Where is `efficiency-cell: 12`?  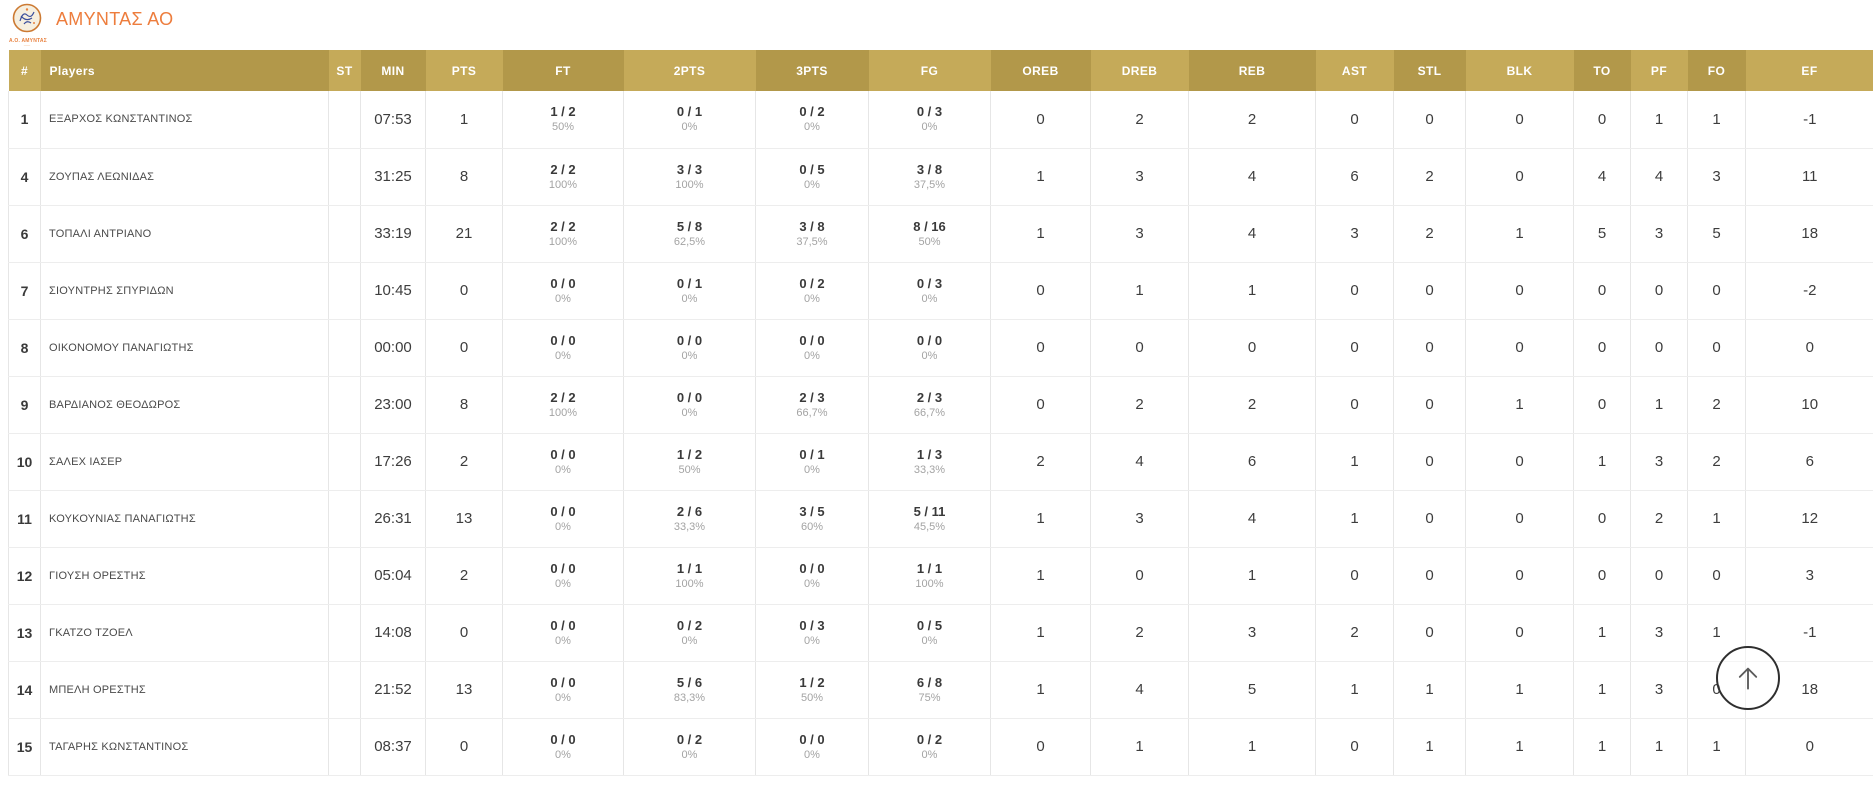 efficiency-cell: 12 is located at coordinates (1809, 519).